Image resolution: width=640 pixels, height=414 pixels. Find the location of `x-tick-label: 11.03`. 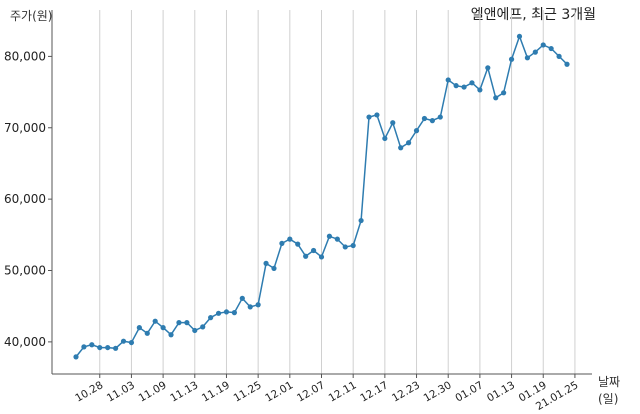

x-tick-label: 11.03 is located at coordinates (121, 391).